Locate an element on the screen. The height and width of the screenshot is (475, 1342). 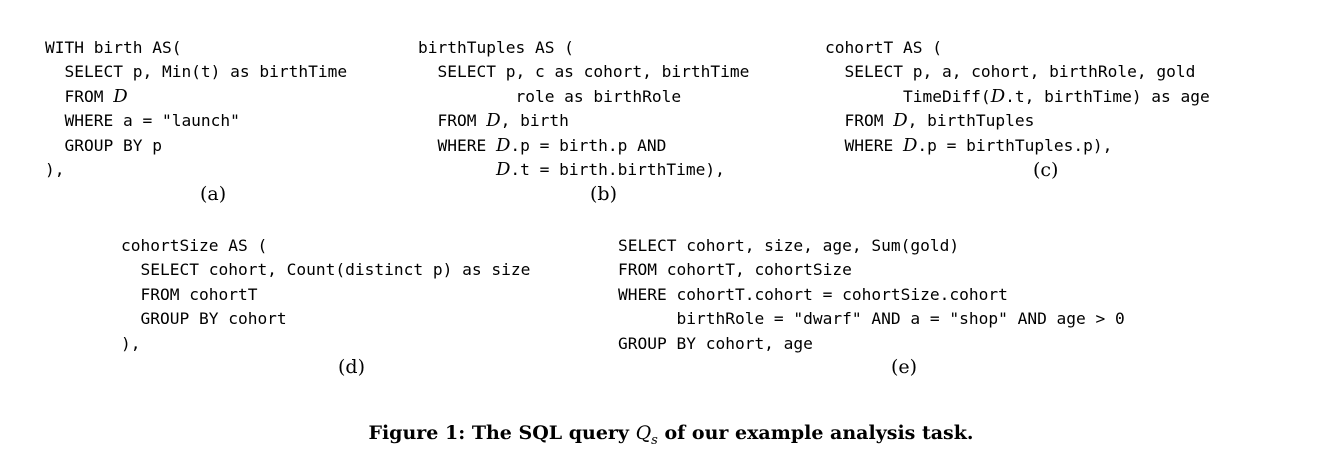
code-line: FROM D, birthTuples is located at coordinates (1017, 121).